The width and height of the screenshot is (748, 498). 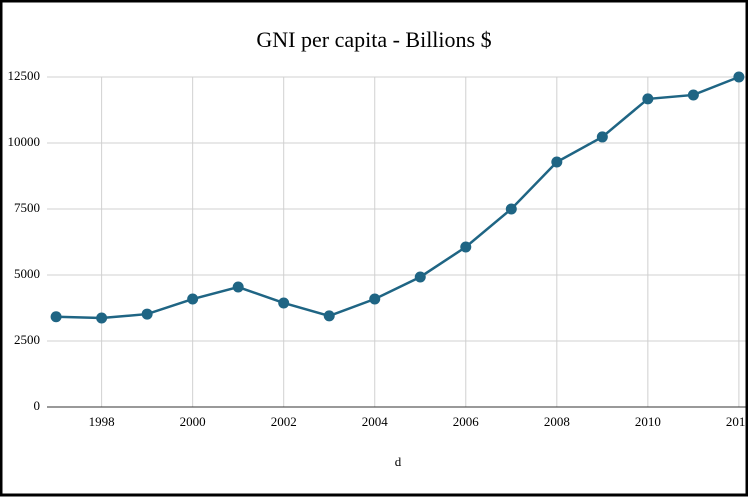 What do you see at coordinates (373, 39) in the screenshot?
I see `chart-title: GNI per capita - Billions $` at bounding box center [373, 39].